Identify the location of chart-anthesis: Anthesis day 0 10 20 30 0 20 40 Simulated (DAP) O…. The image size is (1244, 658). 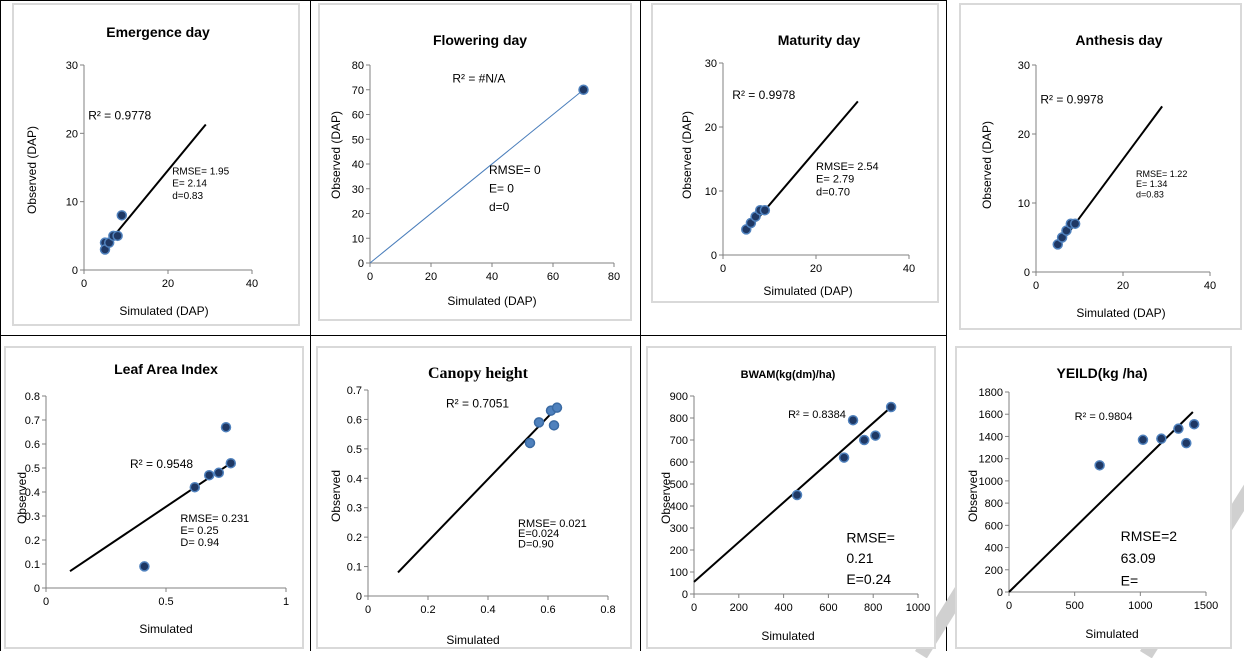
(1098, 176).